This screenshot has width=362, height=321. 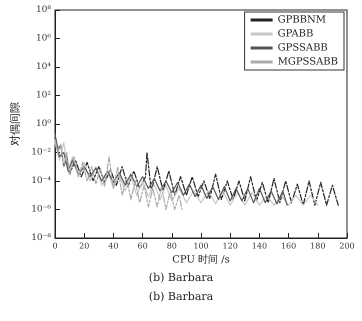 I want to click on x-tick-label: 20, so click(x=84, y=246).